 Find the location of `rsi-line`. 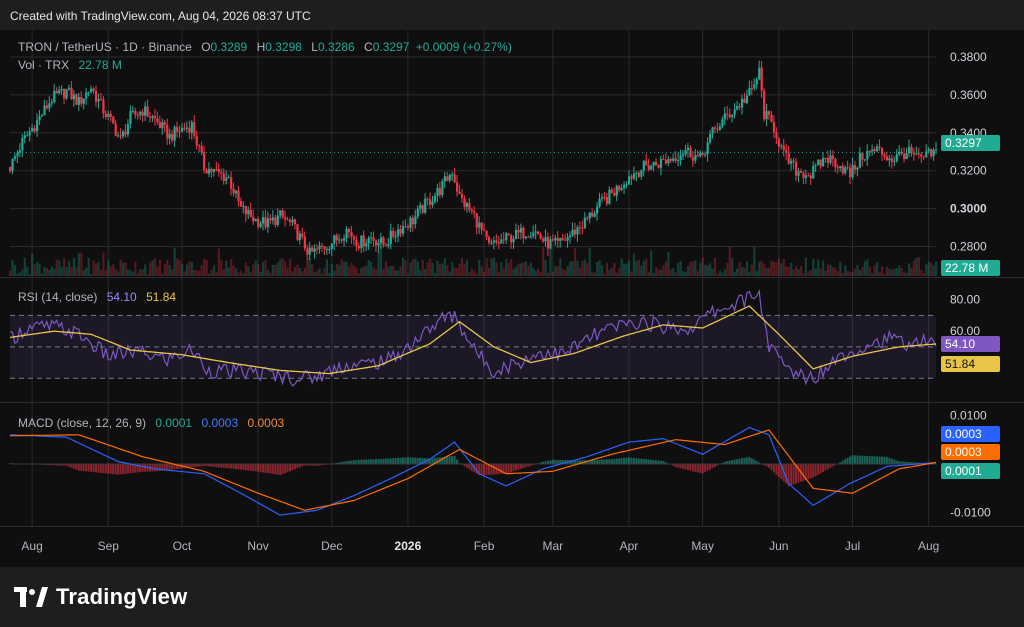

rsi-line is located at coordinates (473, 337).